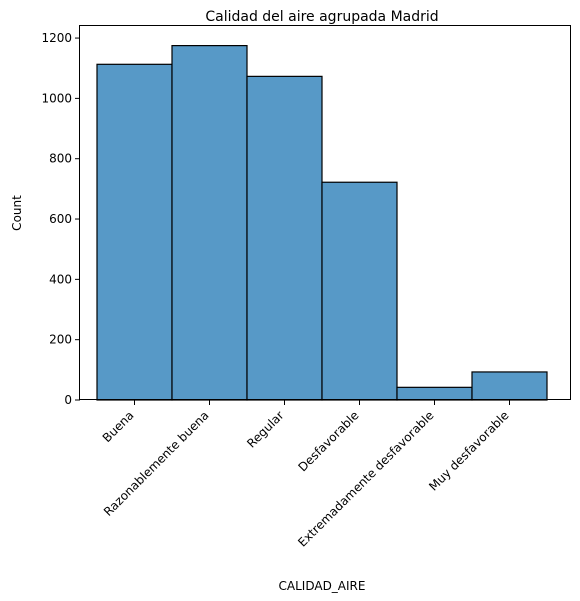 This screenshot has width=580, height=601. I want to click on y-tick-label-3: 600, so click(60, 219).